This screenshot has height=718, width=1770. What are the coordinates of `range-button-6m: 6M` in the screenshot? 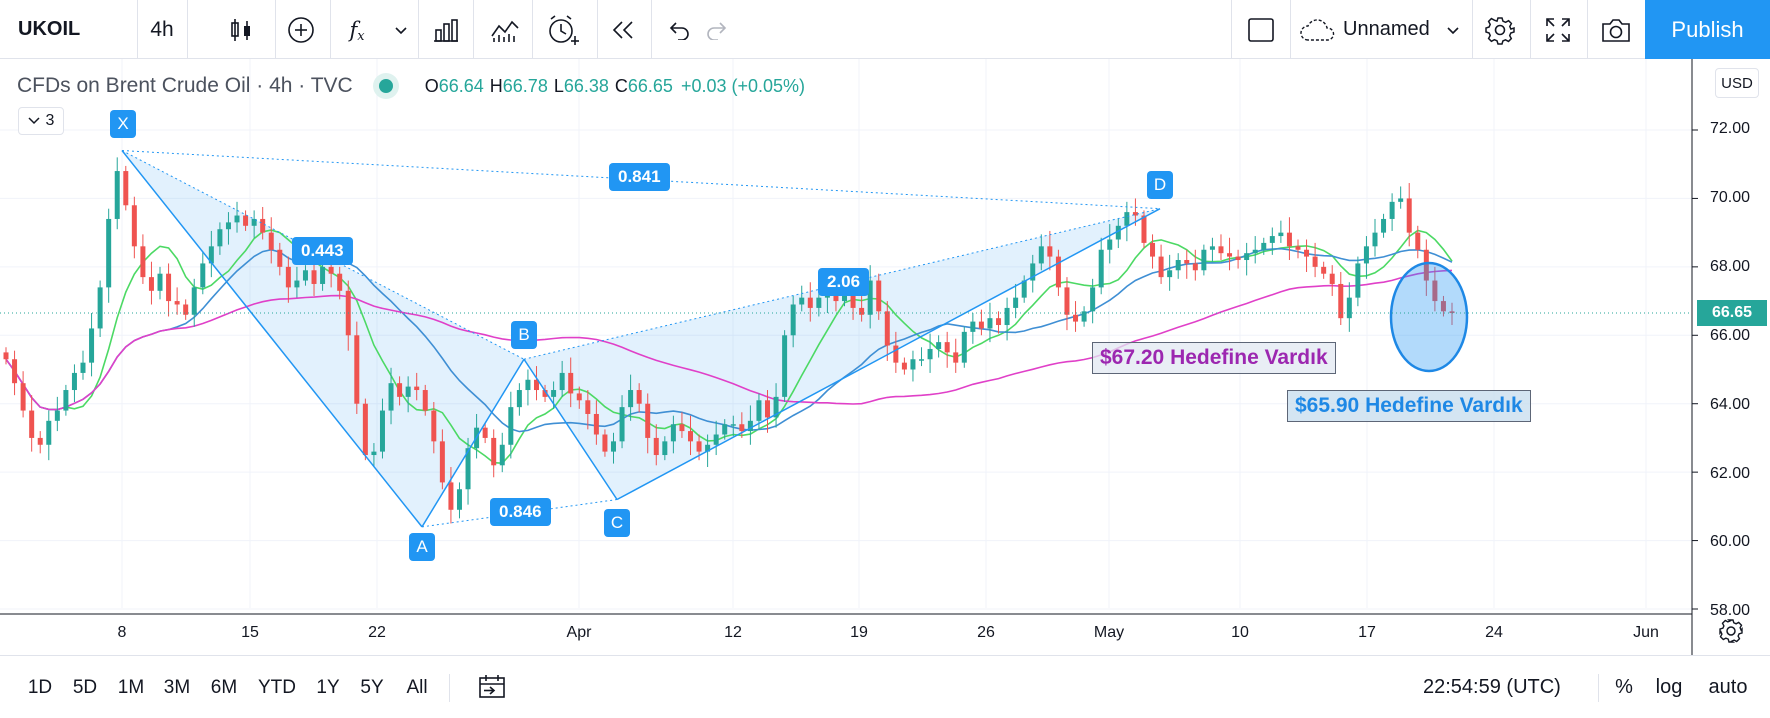 It's located at (224, 687).